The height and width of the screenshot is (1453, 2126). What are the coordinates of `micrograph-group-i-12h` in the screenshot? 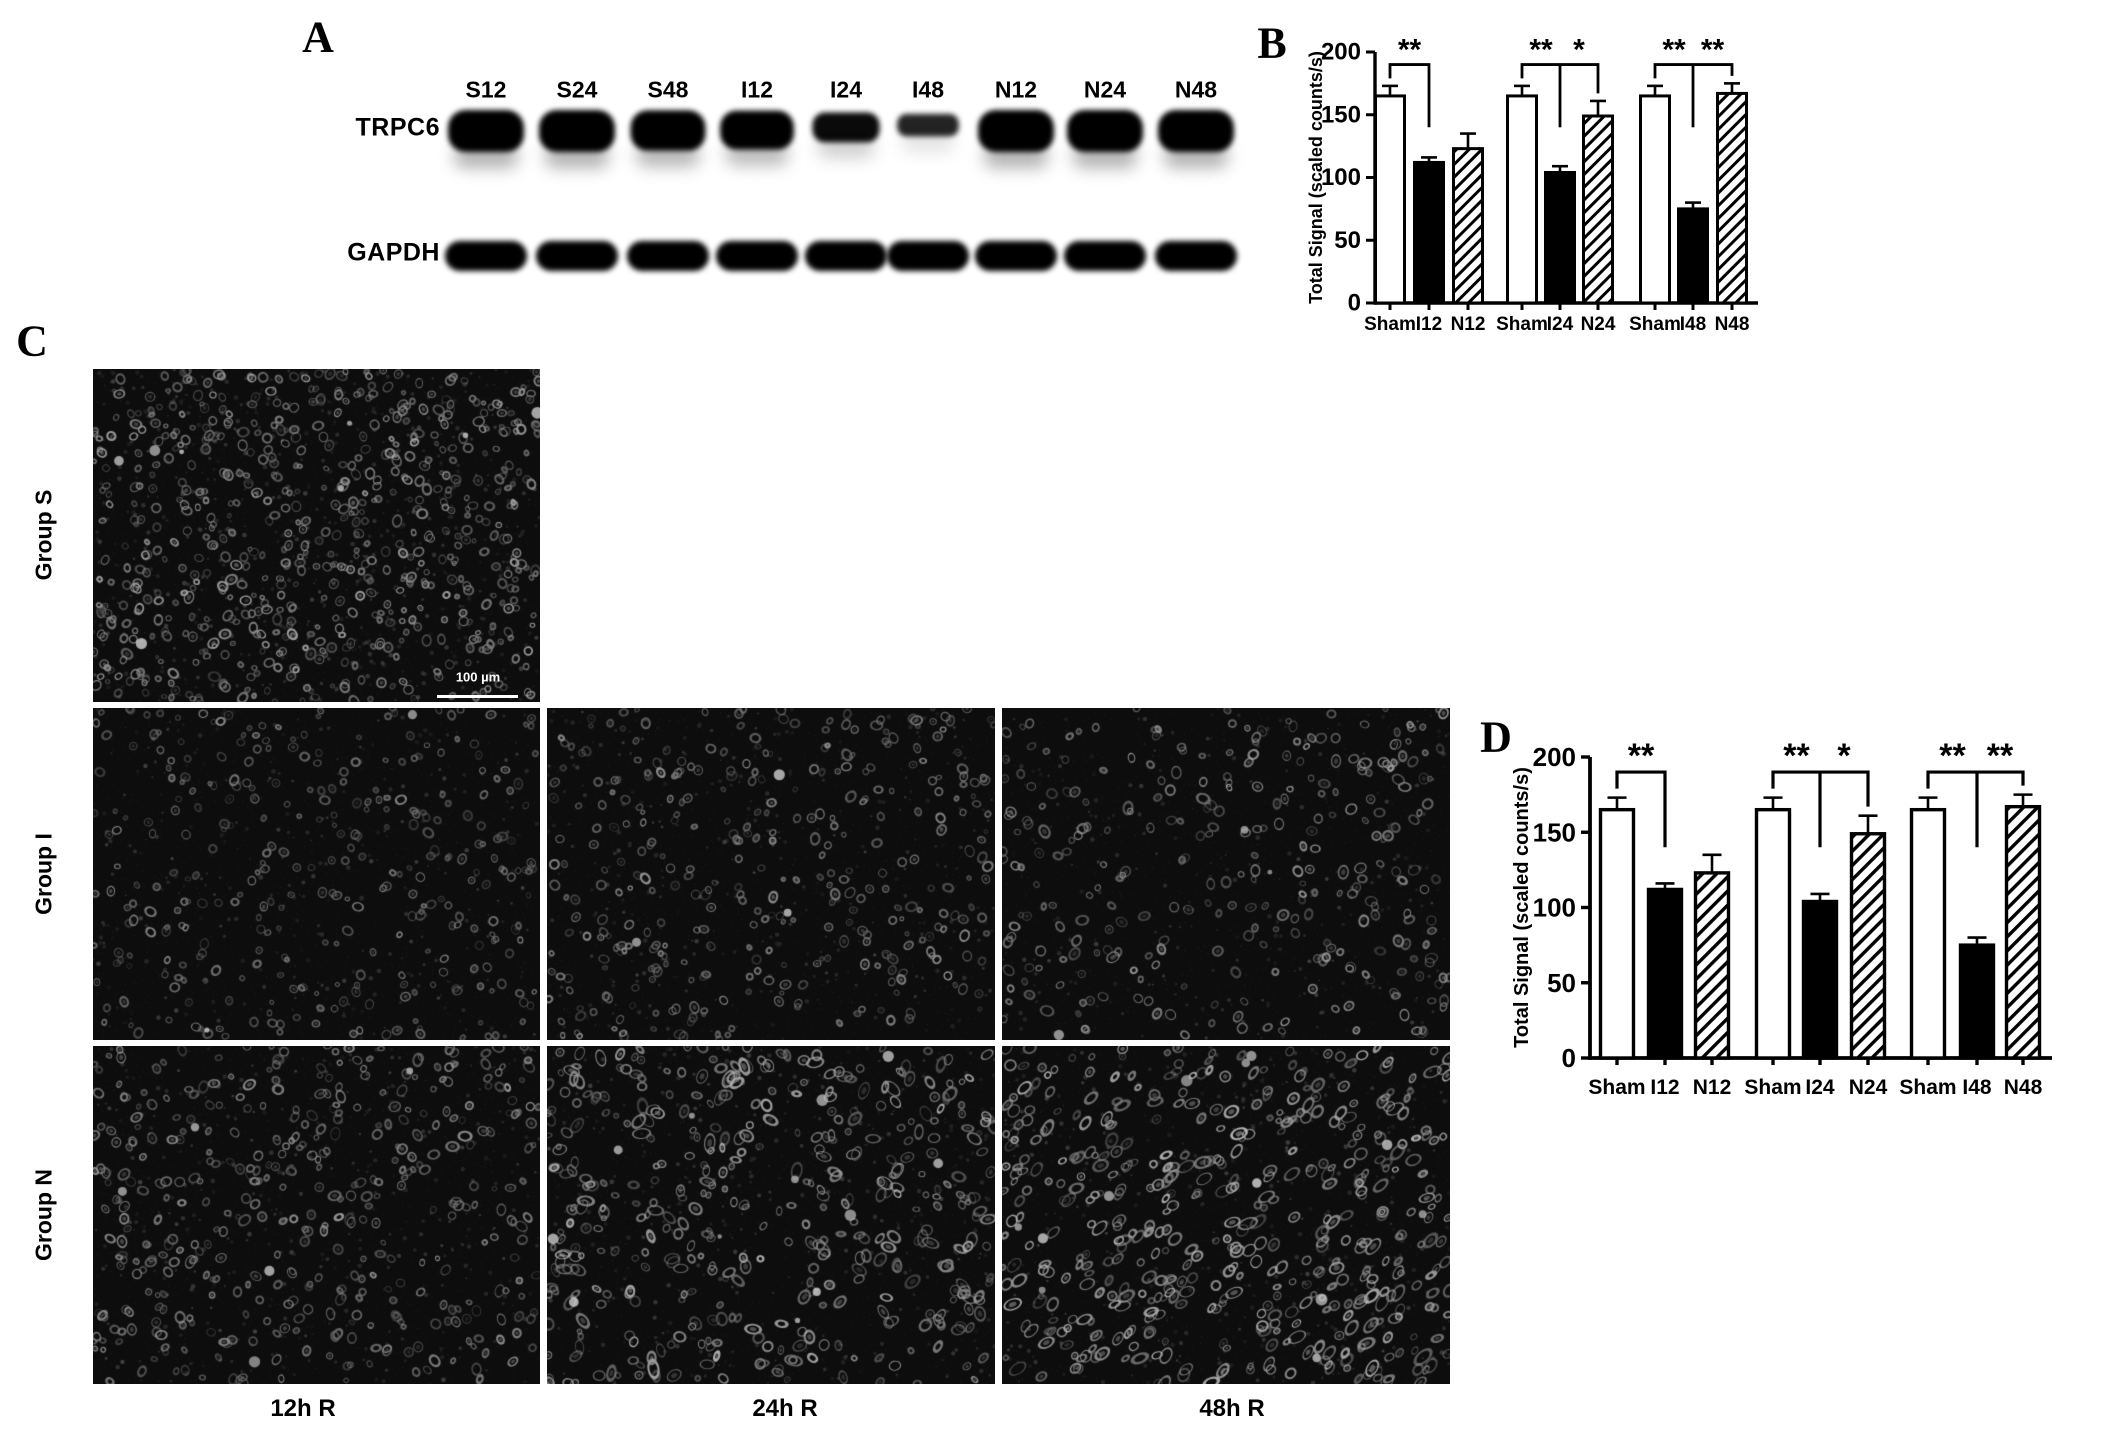 It's located at (316, 874).